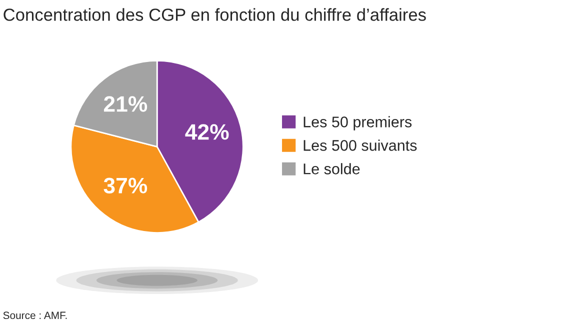 This screenshot has width=561, height=326. Describe the element at coordinates (126, 186) in the screenshot. I see `data-label: 37%` at that location.